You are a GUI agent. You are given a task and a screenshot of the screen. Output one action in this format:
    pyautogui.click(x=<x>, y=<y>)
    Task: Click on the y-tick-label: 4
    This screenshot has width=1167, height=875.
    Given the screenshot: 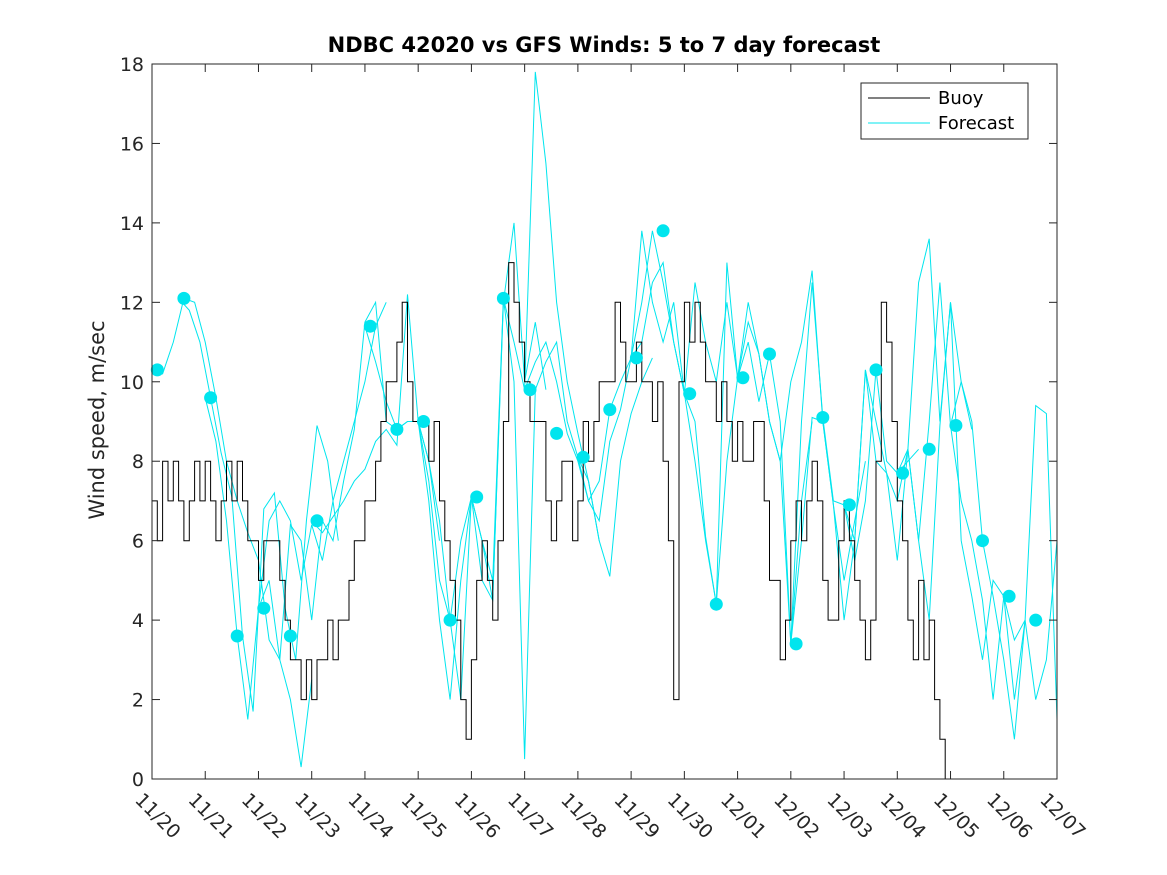 What is the action you would take?
    pyautogui.click(x=138, y=621)
    